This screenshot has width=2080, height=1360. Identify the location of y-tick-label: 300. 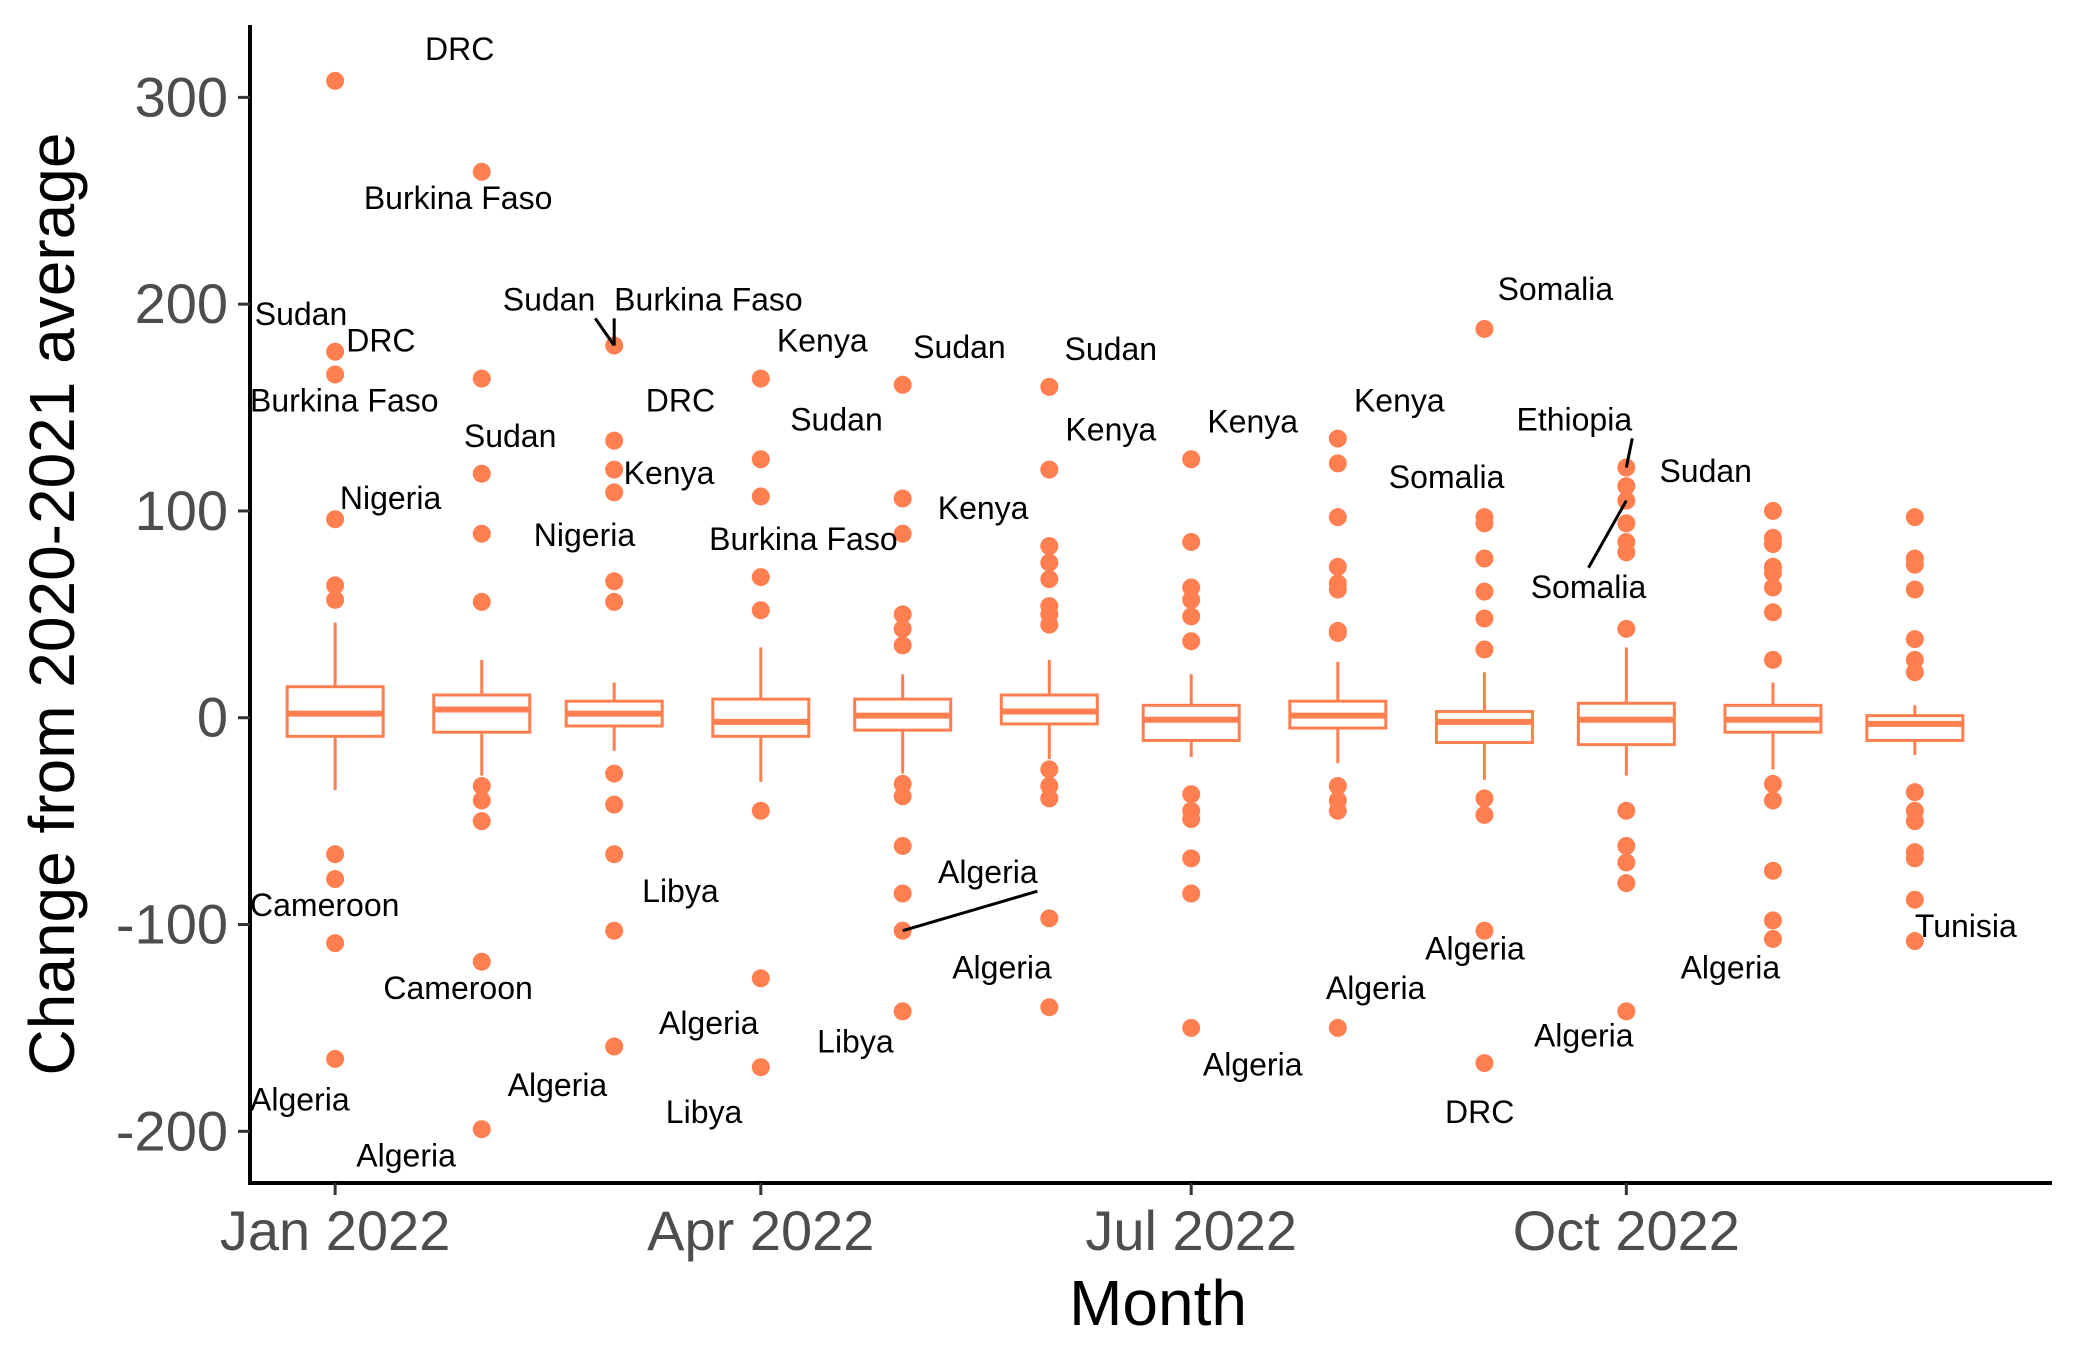
(181, 96).